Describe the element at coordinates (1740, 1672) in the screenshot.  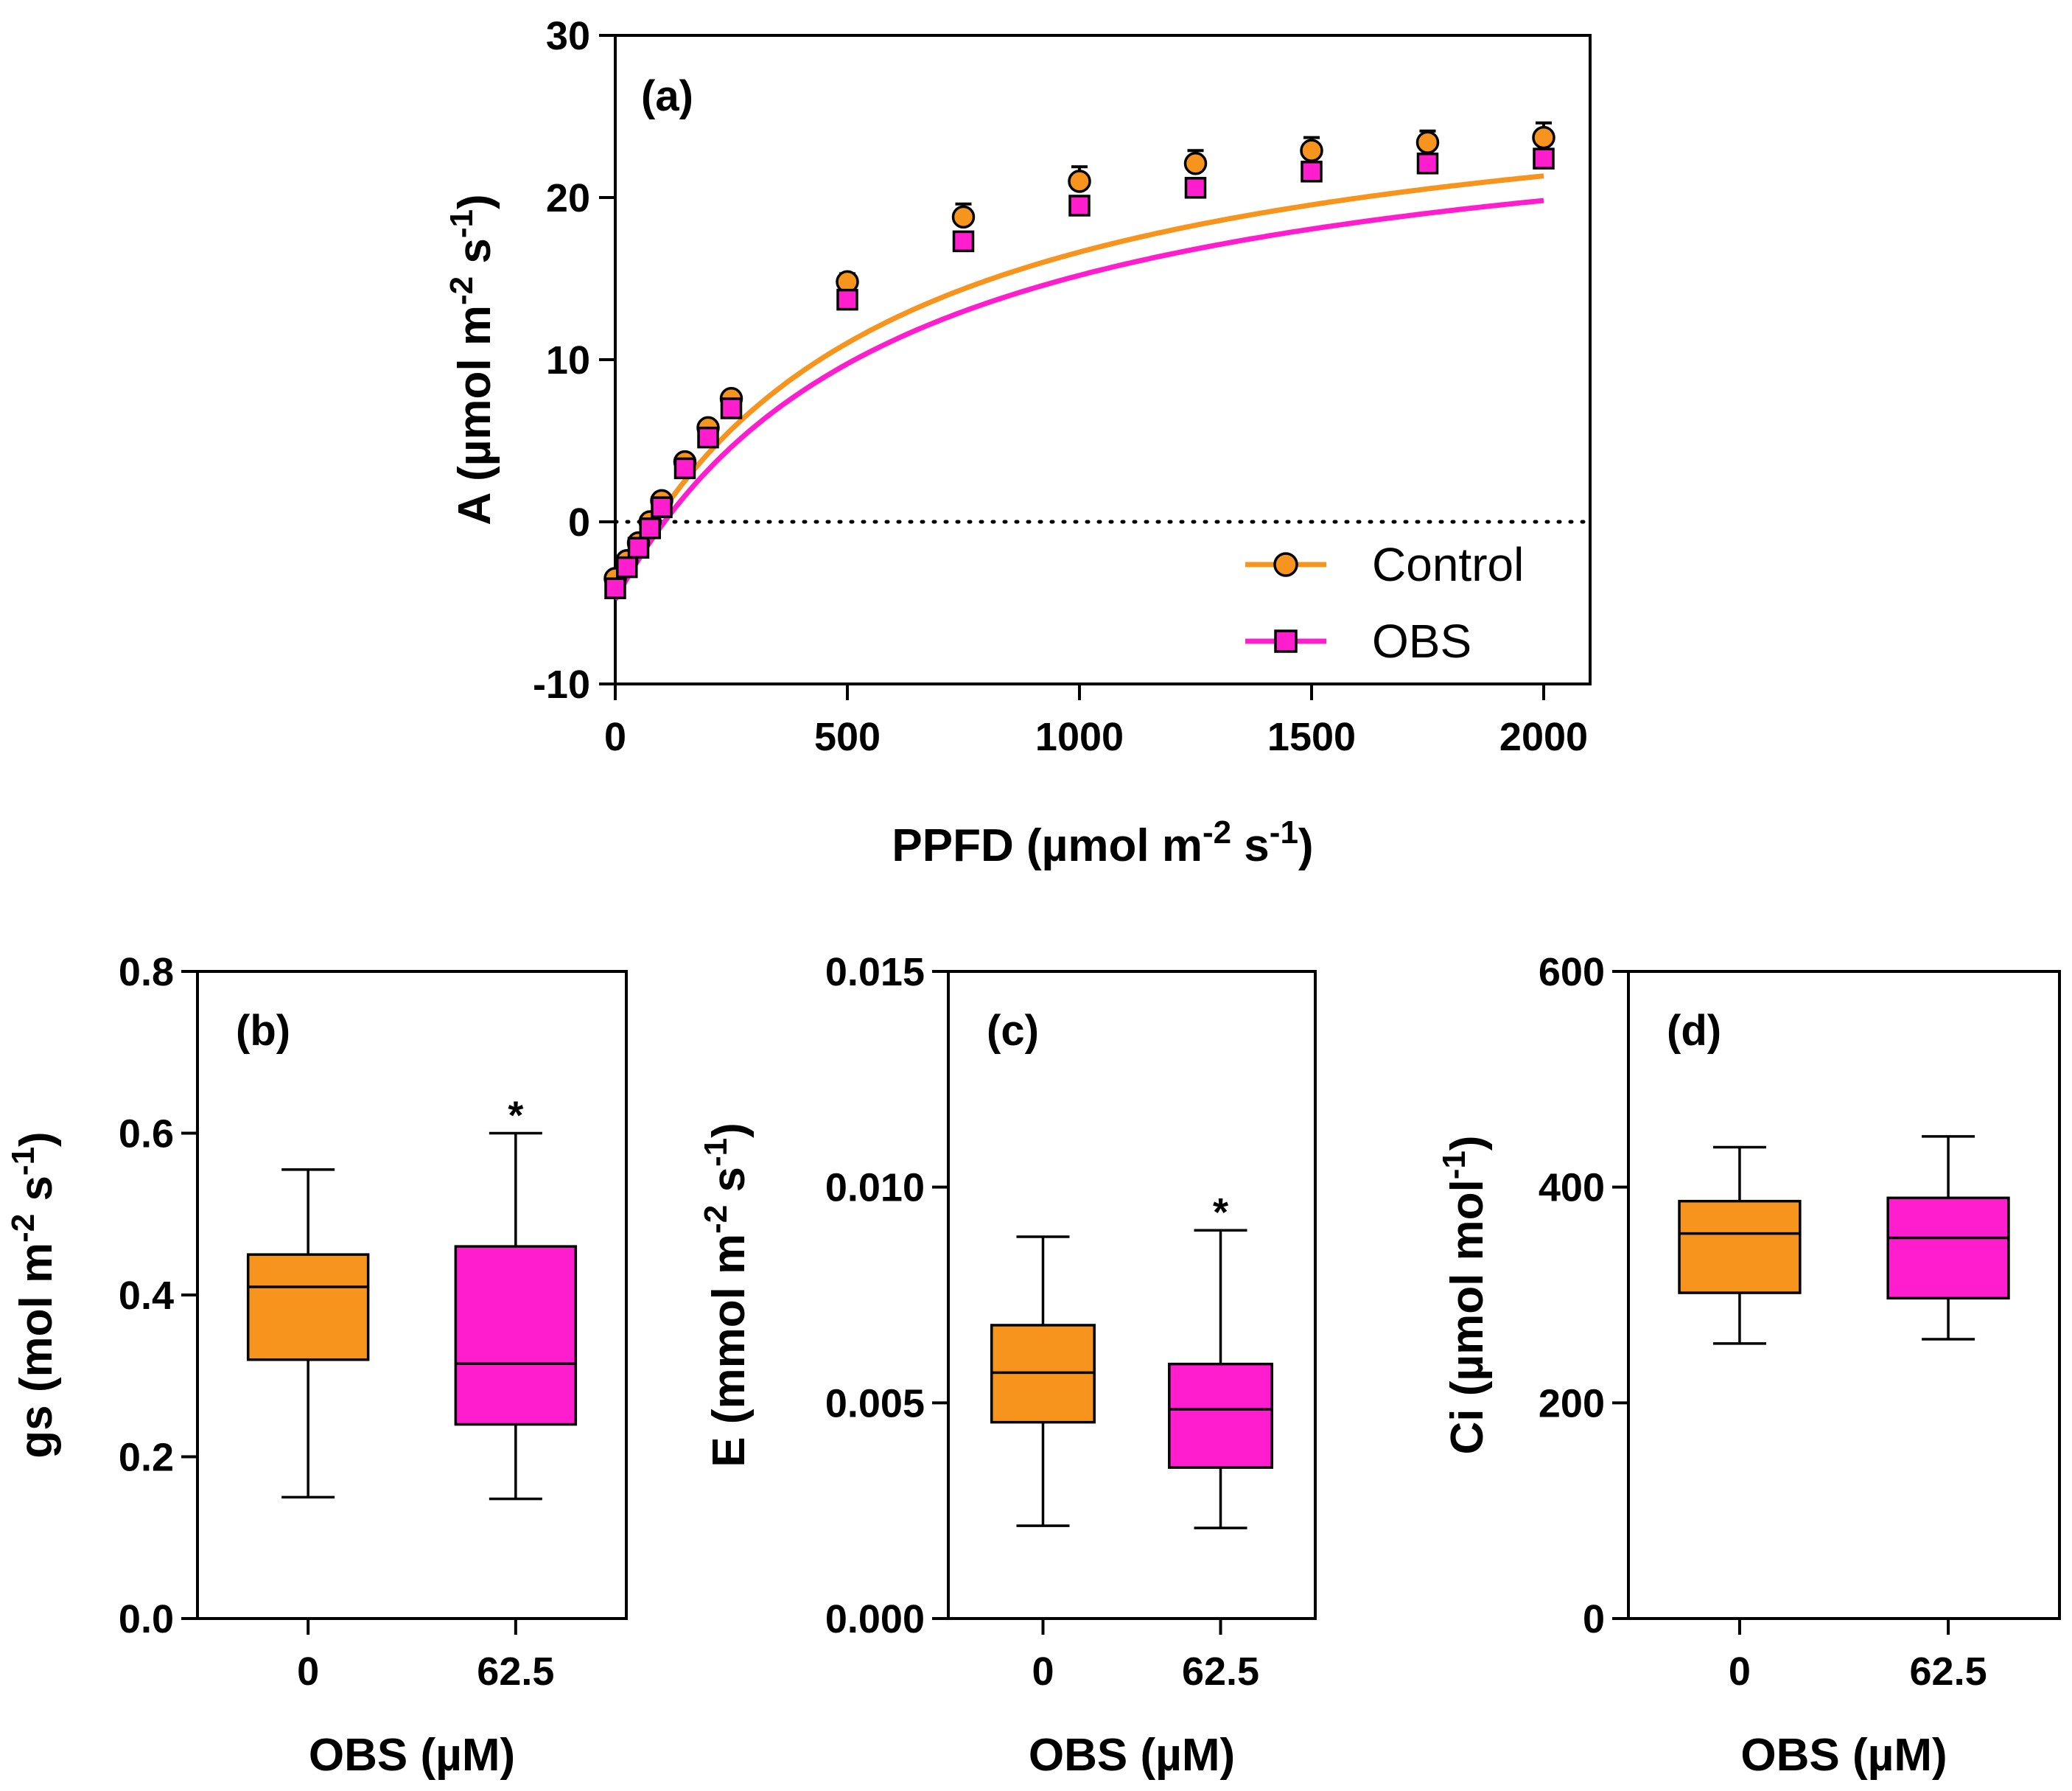
I see `x-tick-label-d: 0` at that location.